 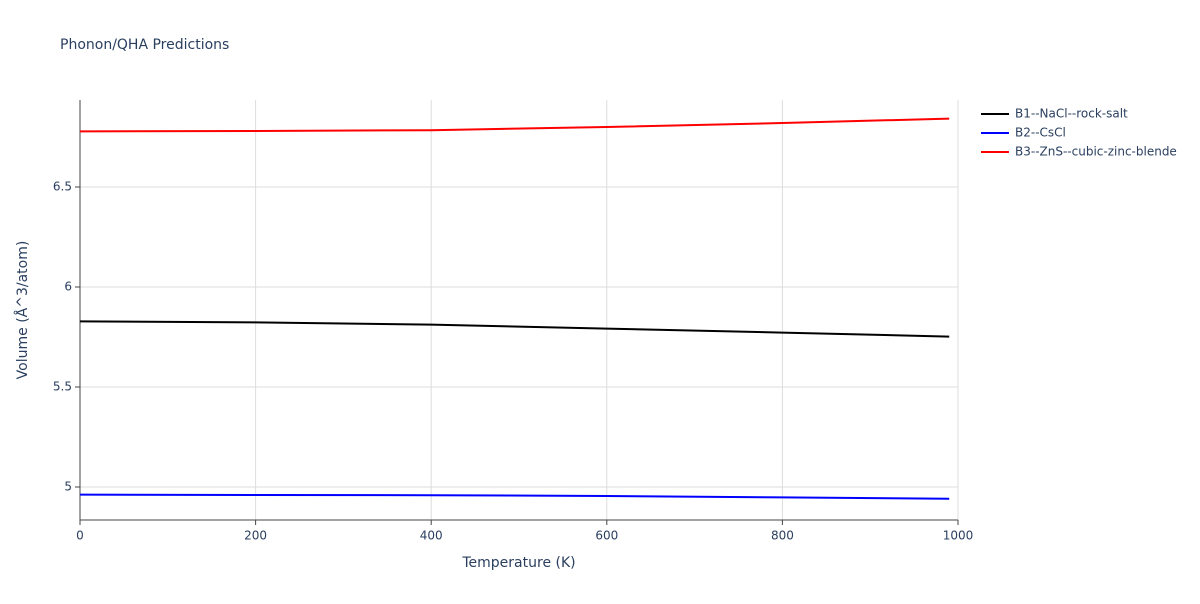 I want to click on legend-label: B2--CsCl, so click(x=1040, y=133).